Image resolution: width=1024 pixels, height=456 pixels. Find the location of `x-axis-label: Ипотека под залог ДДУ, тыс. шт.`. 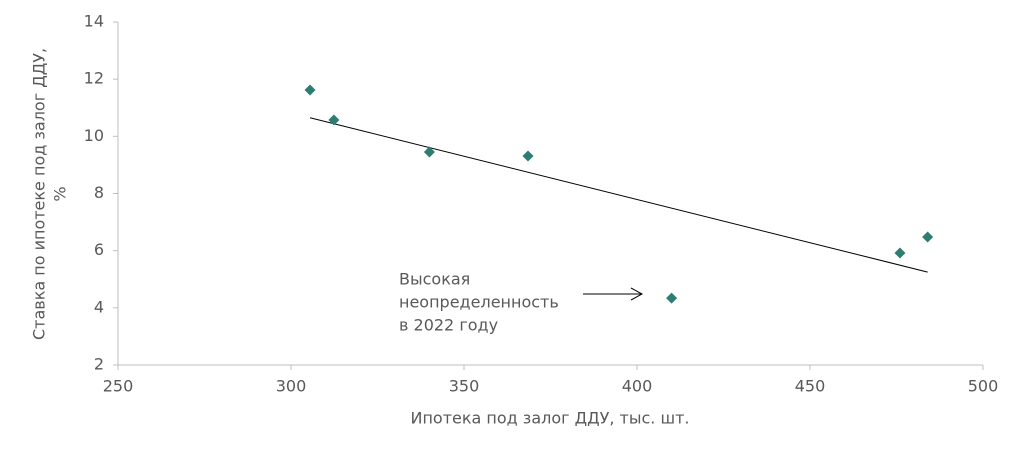

x-axis-label: Ипотека под залог ДДУ, тыс. шт. is located at coordinates (549, 418).